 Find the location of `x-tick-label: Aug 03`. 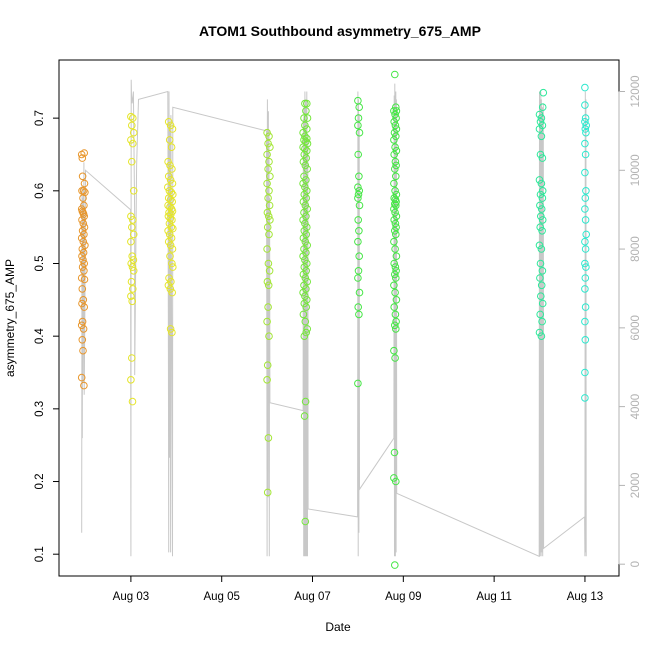

x-tick-label: Aug 03 is located at coordinates (131, 597).